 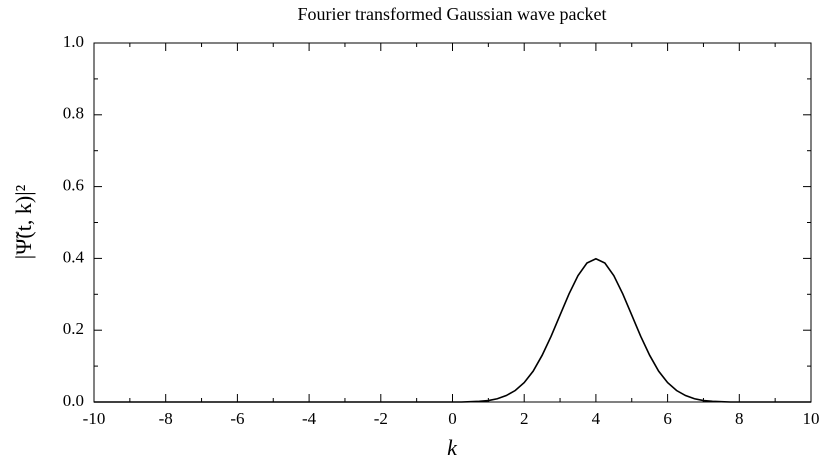 I want to click on x-tick-label: 4, so click(x=596, y=418).